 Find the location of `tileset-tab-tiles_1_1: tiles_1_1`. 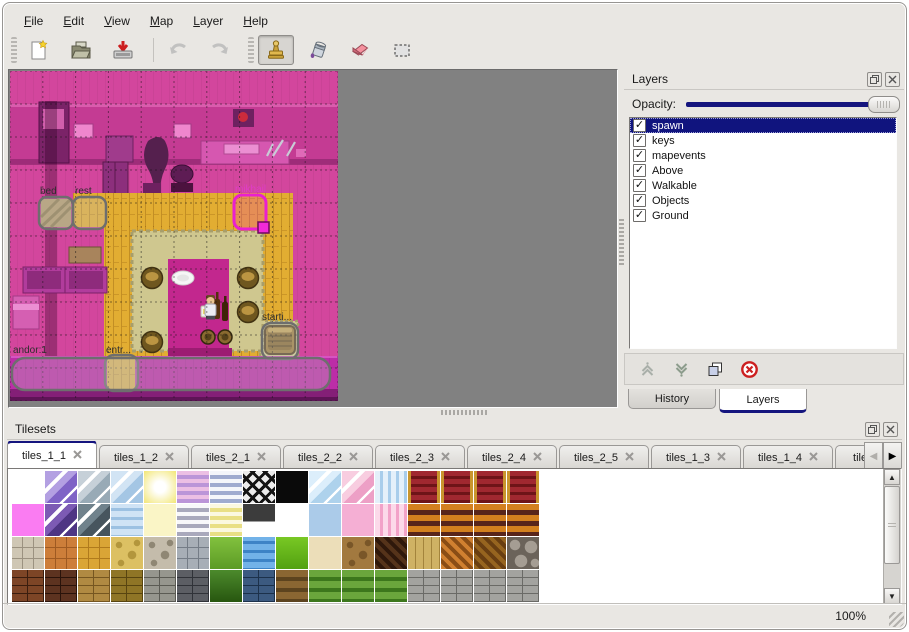

tileset-tab-tiles_1_1: tiles_1_1 is located at coordinates (52, 455).